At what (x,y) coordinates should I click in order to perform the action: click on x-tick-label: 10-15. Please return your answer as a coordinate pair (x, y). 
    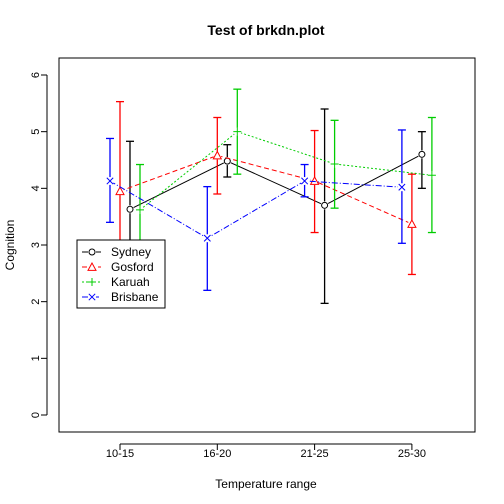
    Looking at the image, I should click on (120, 454).